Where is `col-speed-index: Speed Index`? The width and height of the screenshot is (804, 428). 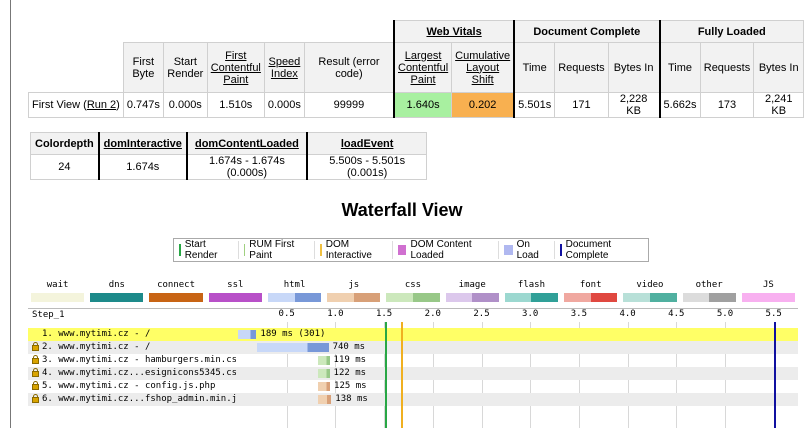
col-speed-index: Speed Index is located at coordinates (284, 67).